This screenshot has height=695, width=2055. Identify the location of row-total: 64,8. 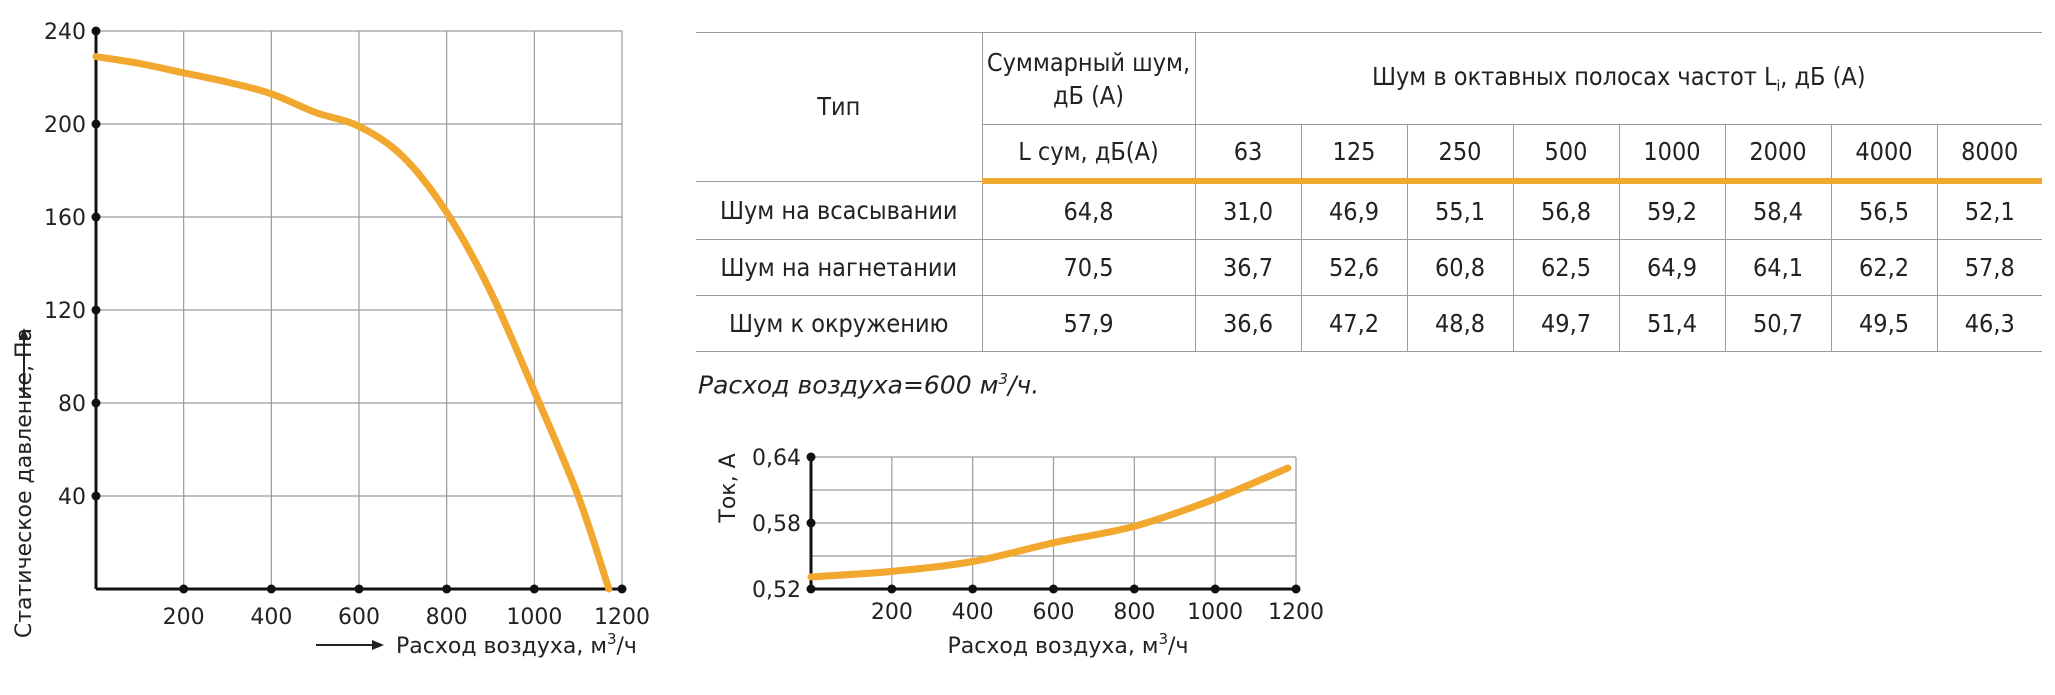
(1088, 210).